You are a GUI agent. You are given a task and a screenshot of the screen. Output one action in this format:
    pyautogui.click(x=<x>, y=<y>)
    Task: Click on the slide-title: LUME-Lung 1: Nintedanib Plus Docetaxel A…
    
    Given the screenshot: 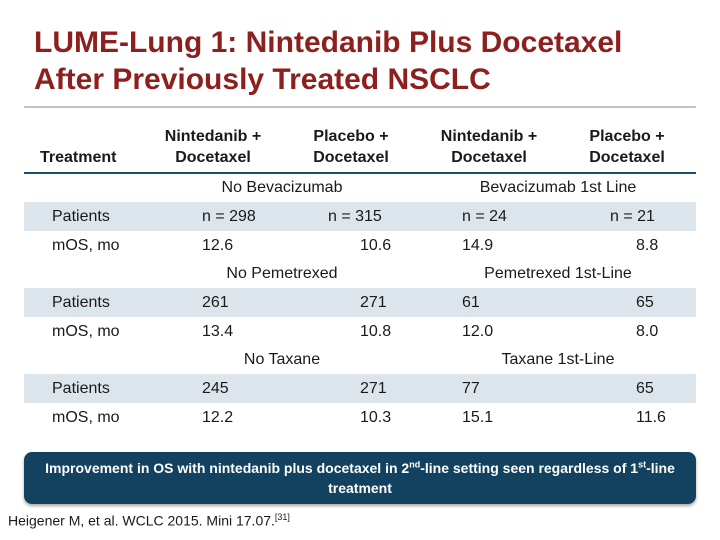 What is the action you would take?
    pyautogui.click(x=364, y=61)
    